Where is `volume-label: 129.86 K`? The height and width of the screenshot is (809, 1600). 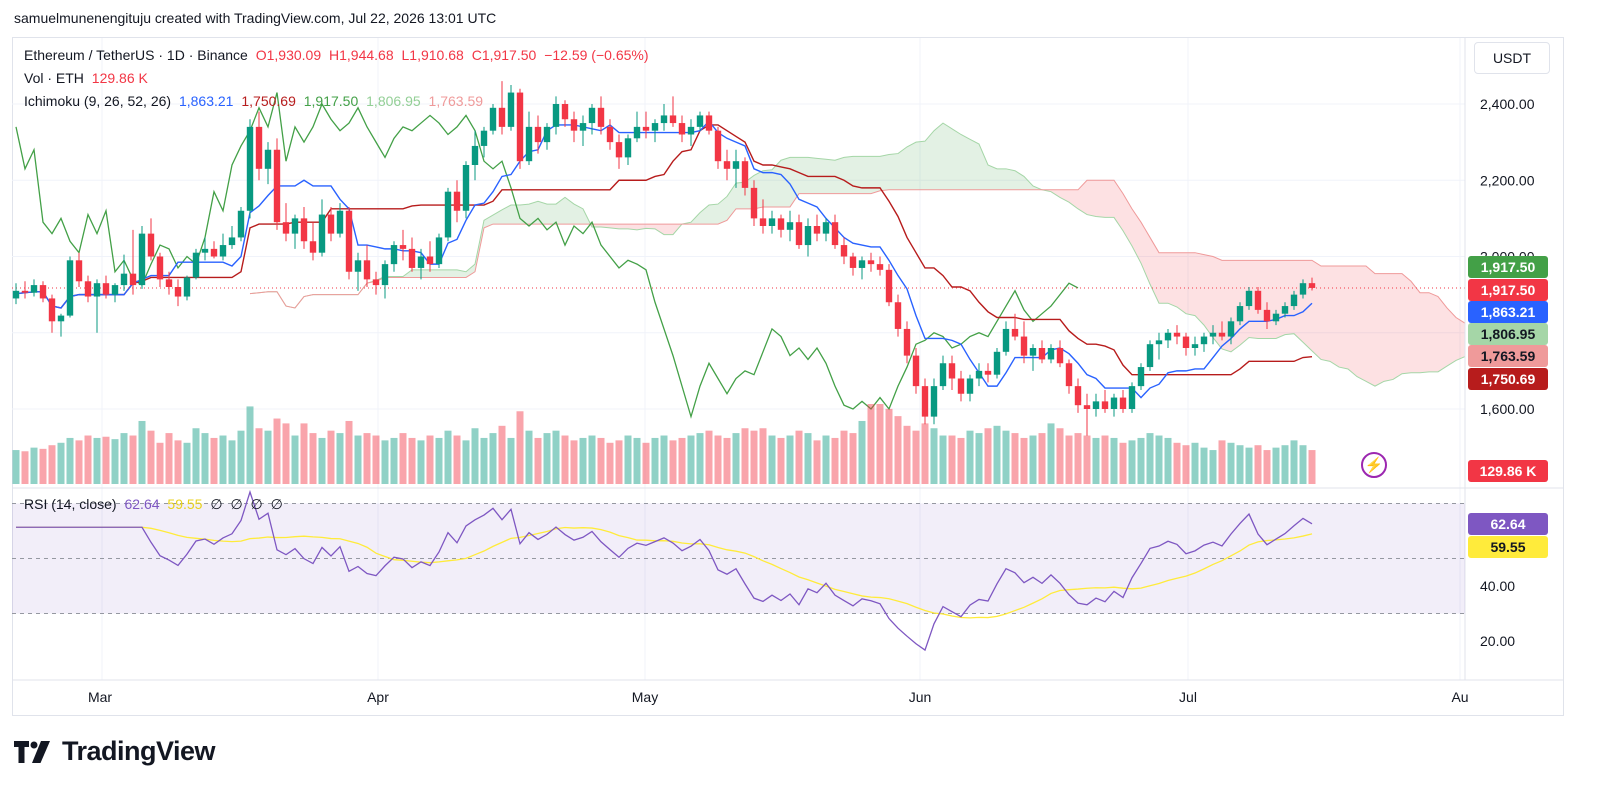
volume-label: 129.86 K is located at coordinates (1508, 471).